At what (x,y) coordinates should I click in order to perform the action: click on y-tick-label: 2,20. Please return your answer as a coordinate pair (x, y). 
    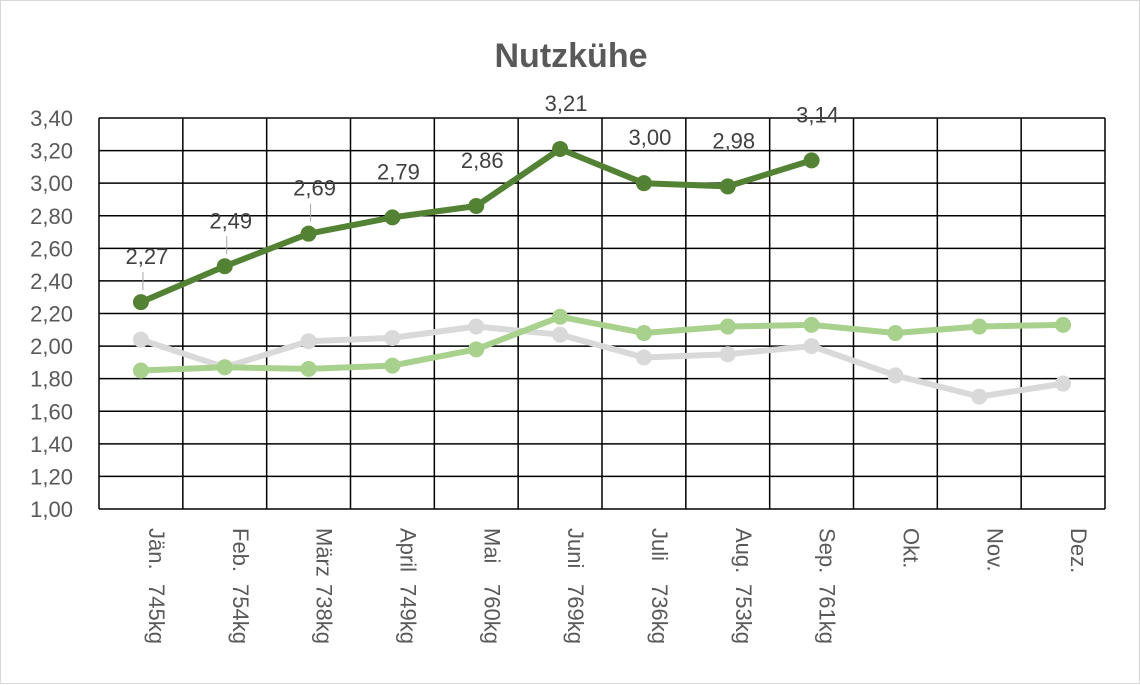
    Looking at the image, I should click on (51, 314).